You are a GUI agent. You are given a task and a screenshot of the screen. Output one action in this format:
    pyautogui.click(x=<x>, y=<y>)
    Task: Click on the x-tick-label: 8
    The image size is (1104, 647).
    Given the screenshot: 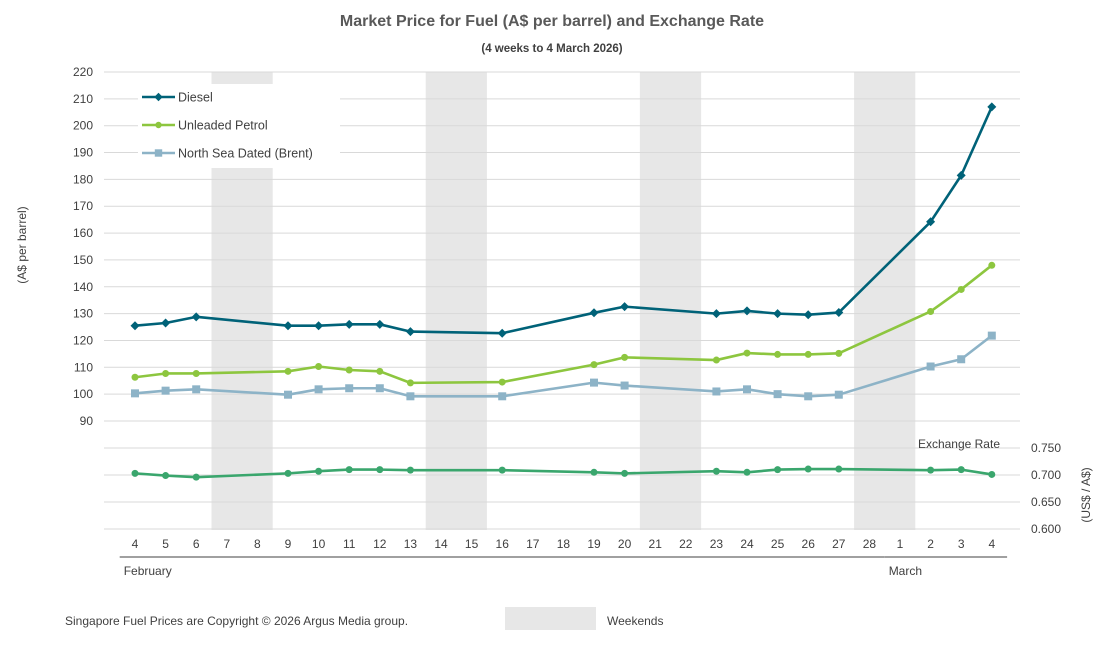 What is the action you would take?
    pyautogui.click(x=257, y=544)
    